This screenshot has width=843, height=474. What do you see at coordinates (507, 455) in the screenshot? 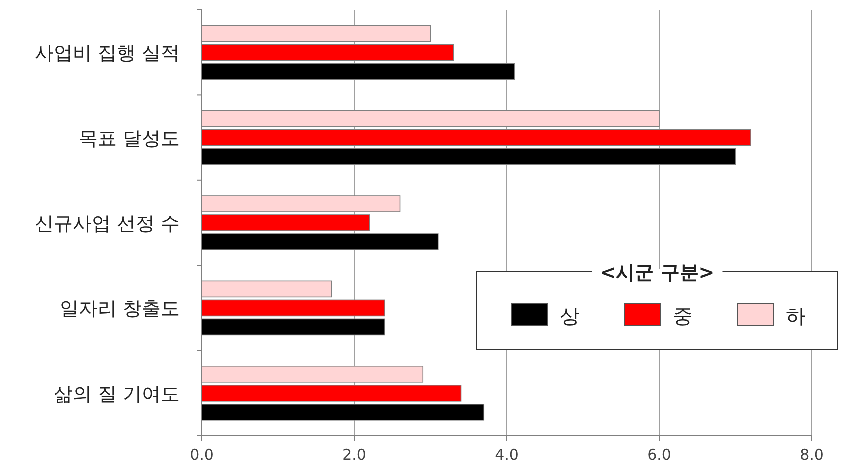
I see `x-tick-label: 4.0` at bounding box center [507, 455].